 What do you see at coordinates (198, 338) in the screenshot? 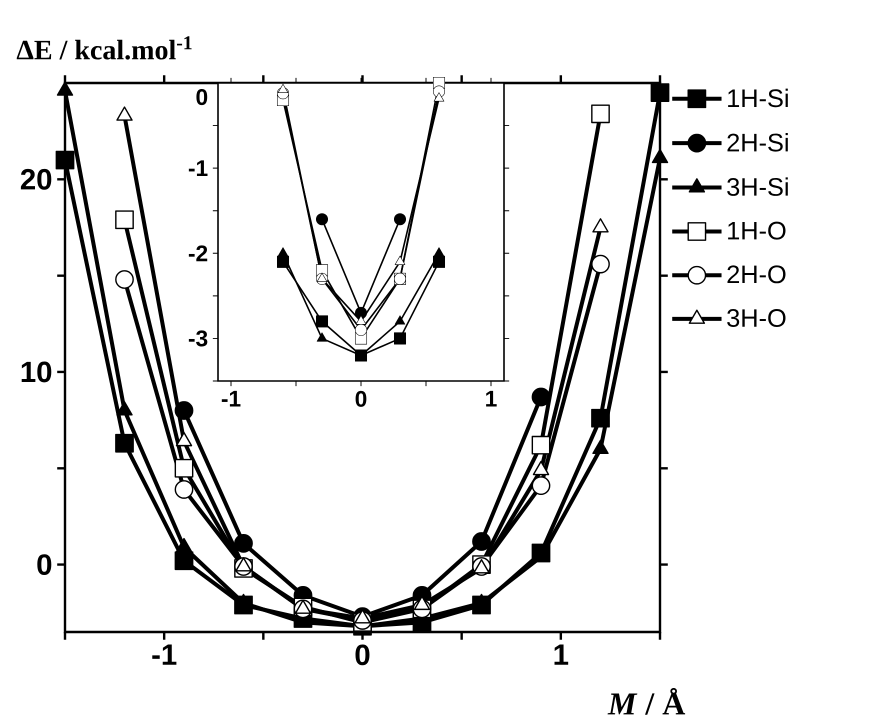
I see `y-tick-label: -3` at bounding box center [198, 338].